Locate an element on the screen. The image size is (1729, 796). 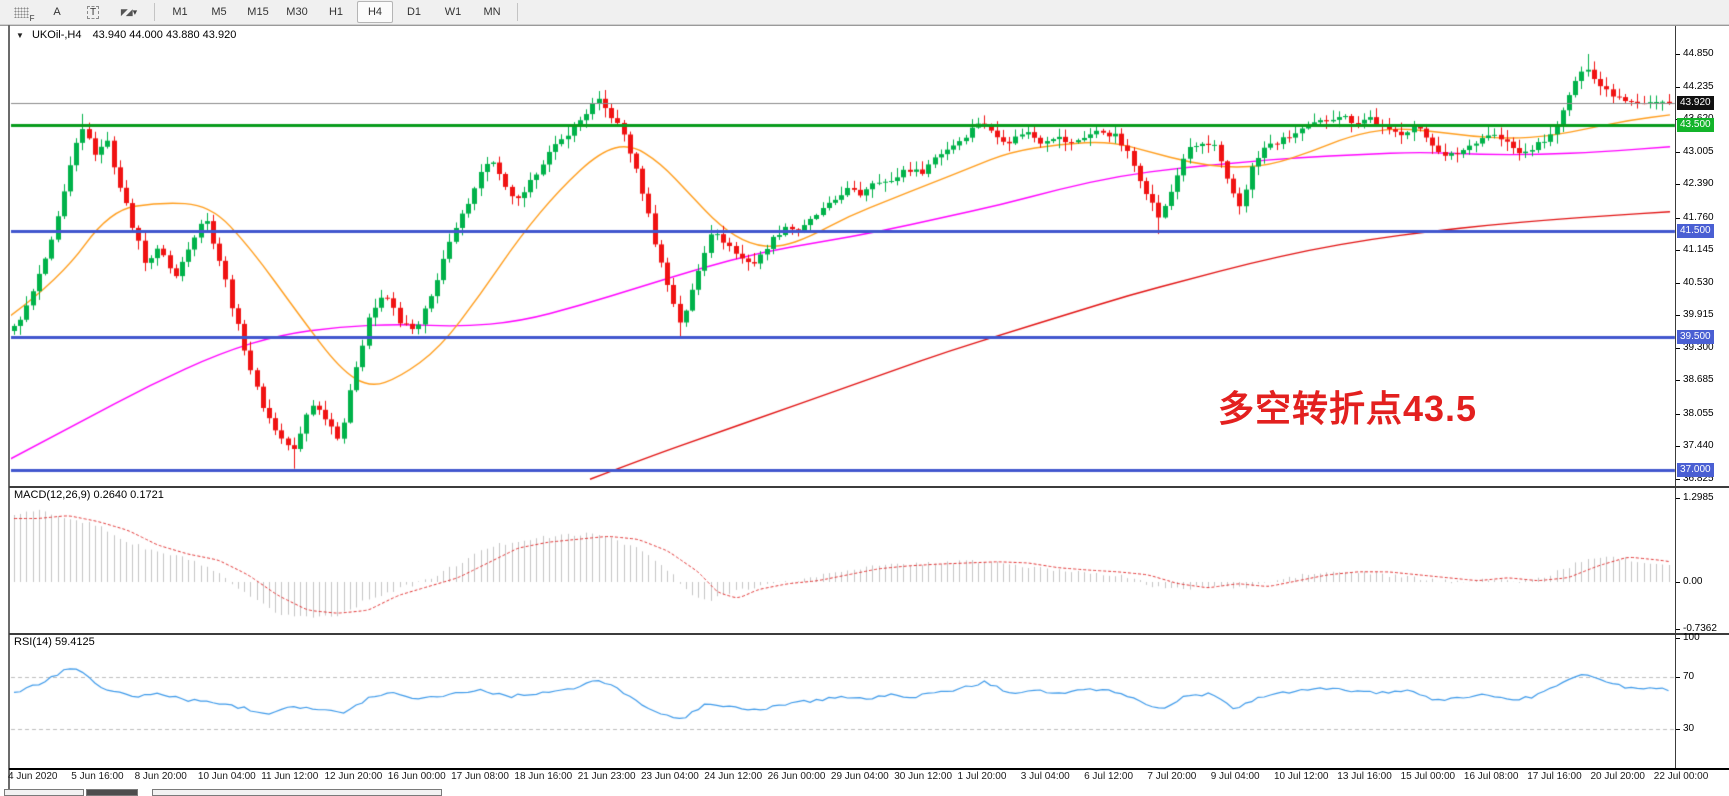
rsi-tick-label: 70 is located at coordinates (1689, 676).